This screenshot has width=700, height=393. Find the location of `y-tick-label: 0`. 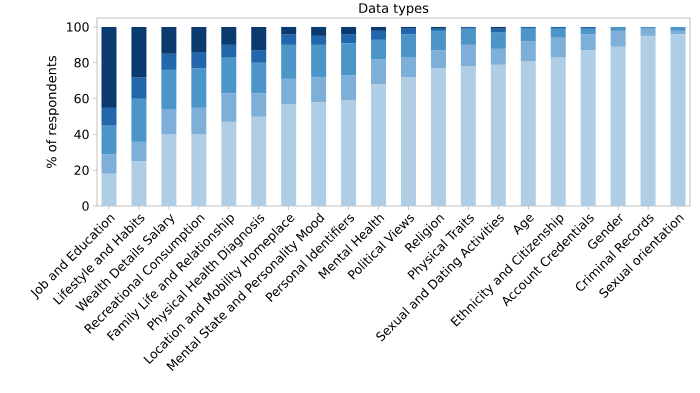

y-tick-label: 0 is located at coordinates (85, 206).